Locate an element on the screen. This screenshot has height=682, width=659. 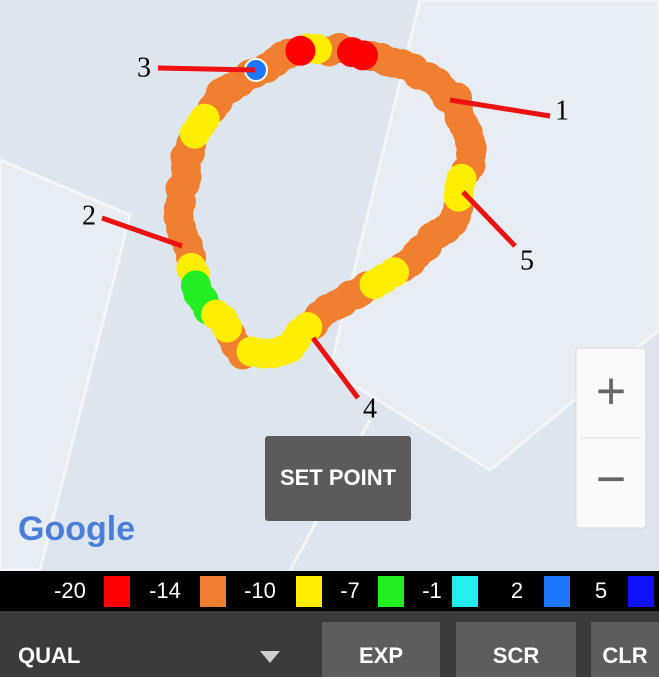
legend-label: -20 is located at coordinates (70, 590).